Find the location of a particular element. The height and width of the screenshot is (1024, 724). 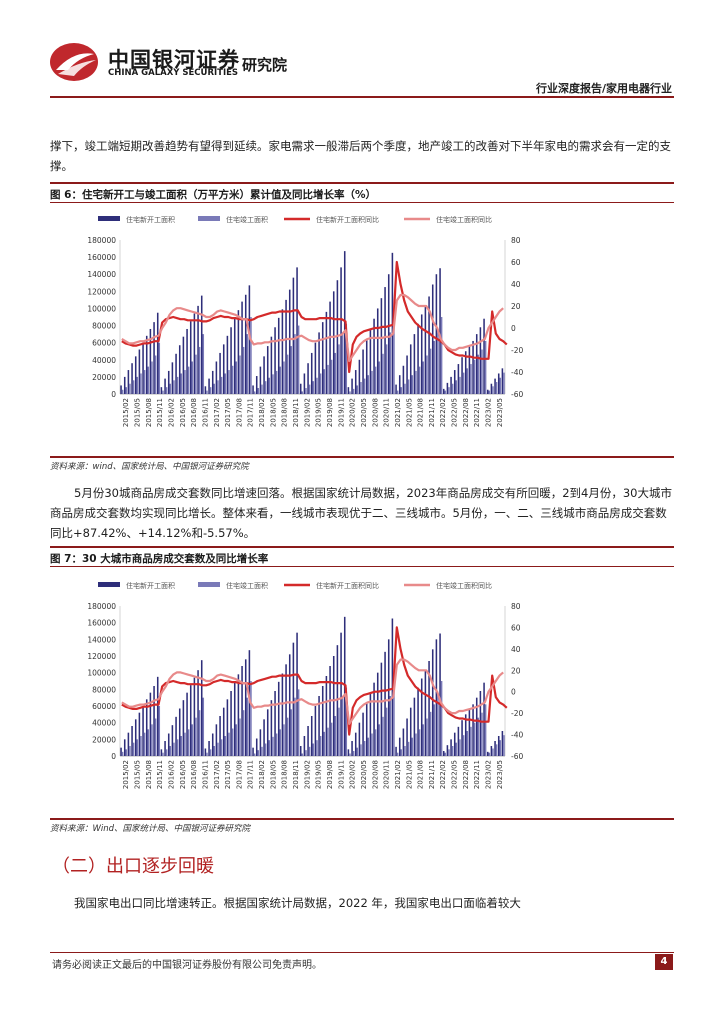

y-tick-label: 140000 is located at coordinates (101, 274).